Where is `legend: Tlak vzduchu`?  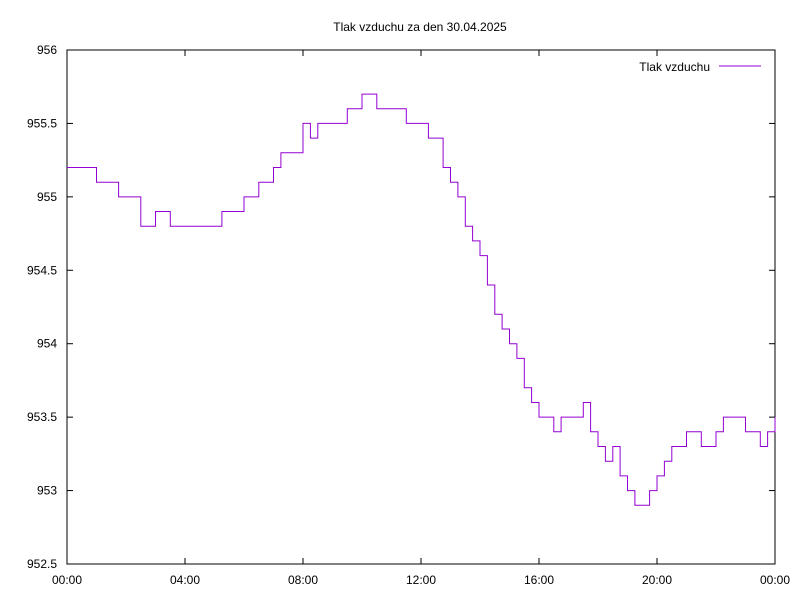 legend: Tlak vzduchu is located at coordinates (700, 67).